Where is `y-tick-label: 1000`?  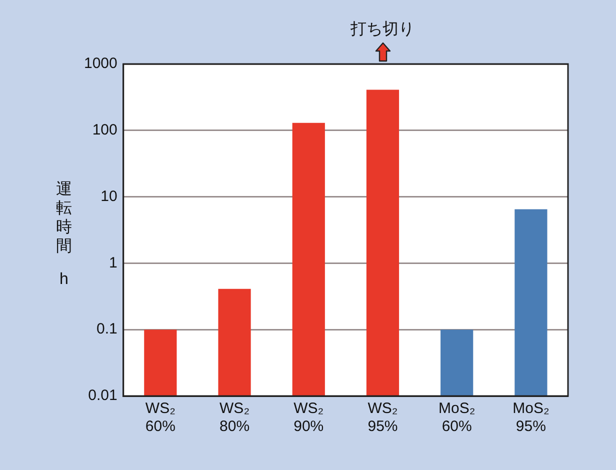
y-tick-label: 1000 is located at coordinates (101, 63).